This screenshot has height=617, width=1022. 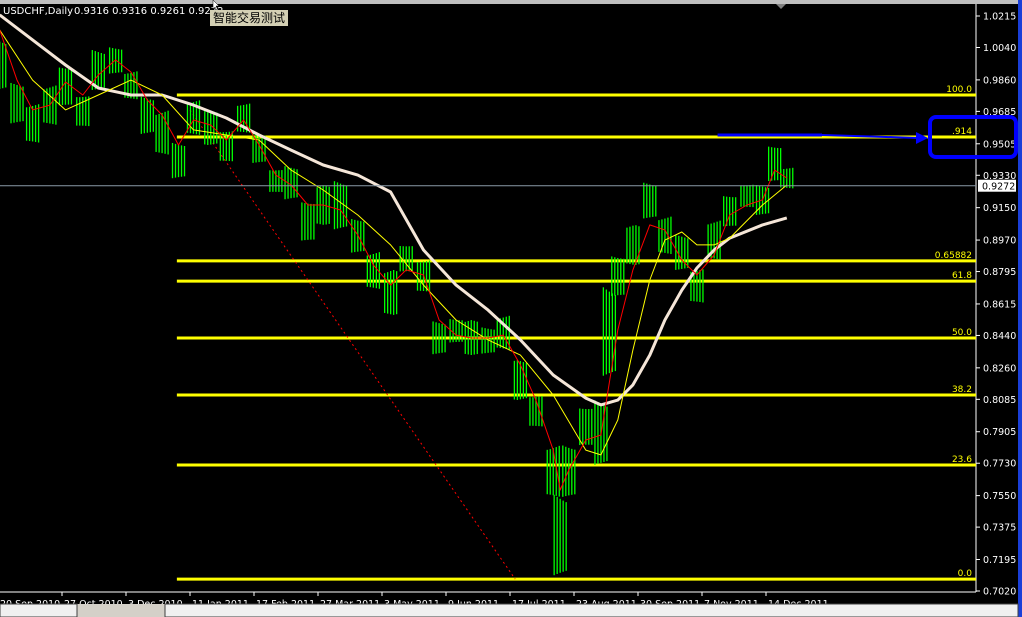 I want to click on fib-level-label: 23.6, so click(x=962, y=460).